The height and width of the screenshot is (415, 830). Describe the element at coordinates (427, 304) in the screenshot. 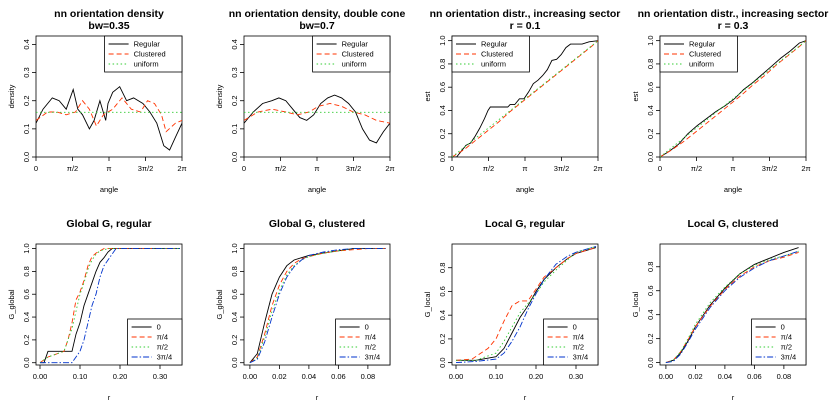

I see `y-axis-label: G_local` at that location.